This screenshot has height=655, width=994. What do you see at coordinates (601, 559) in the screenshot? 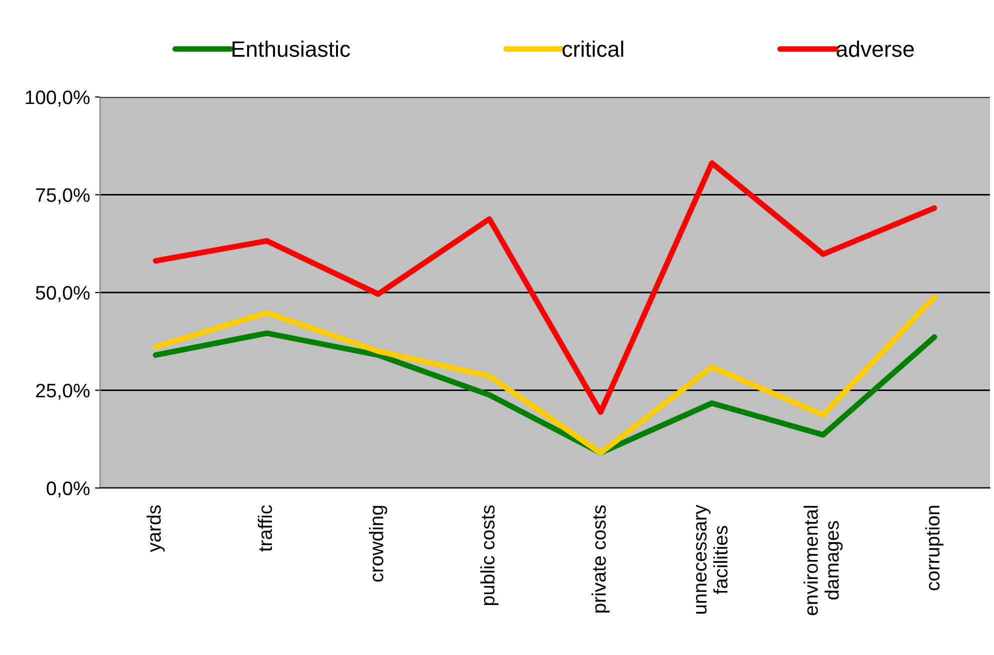
I see `x-tick-label: private costs` at bounding box center [601, 559].